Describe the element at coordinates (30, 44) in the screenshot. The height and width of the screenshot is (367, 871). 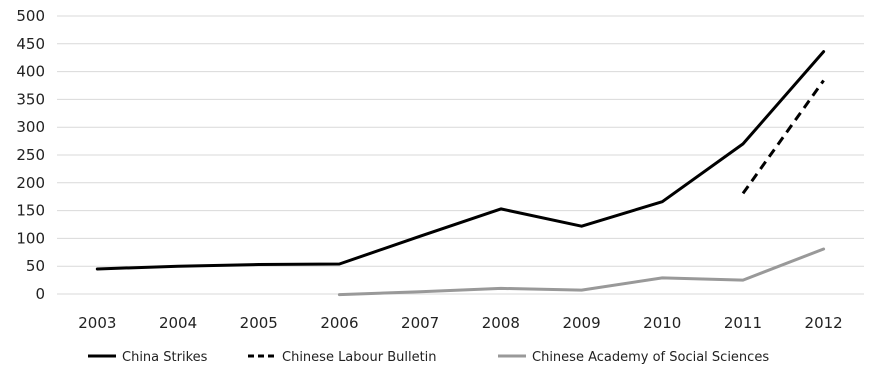
I see `y-tick-label: 450` at that location.